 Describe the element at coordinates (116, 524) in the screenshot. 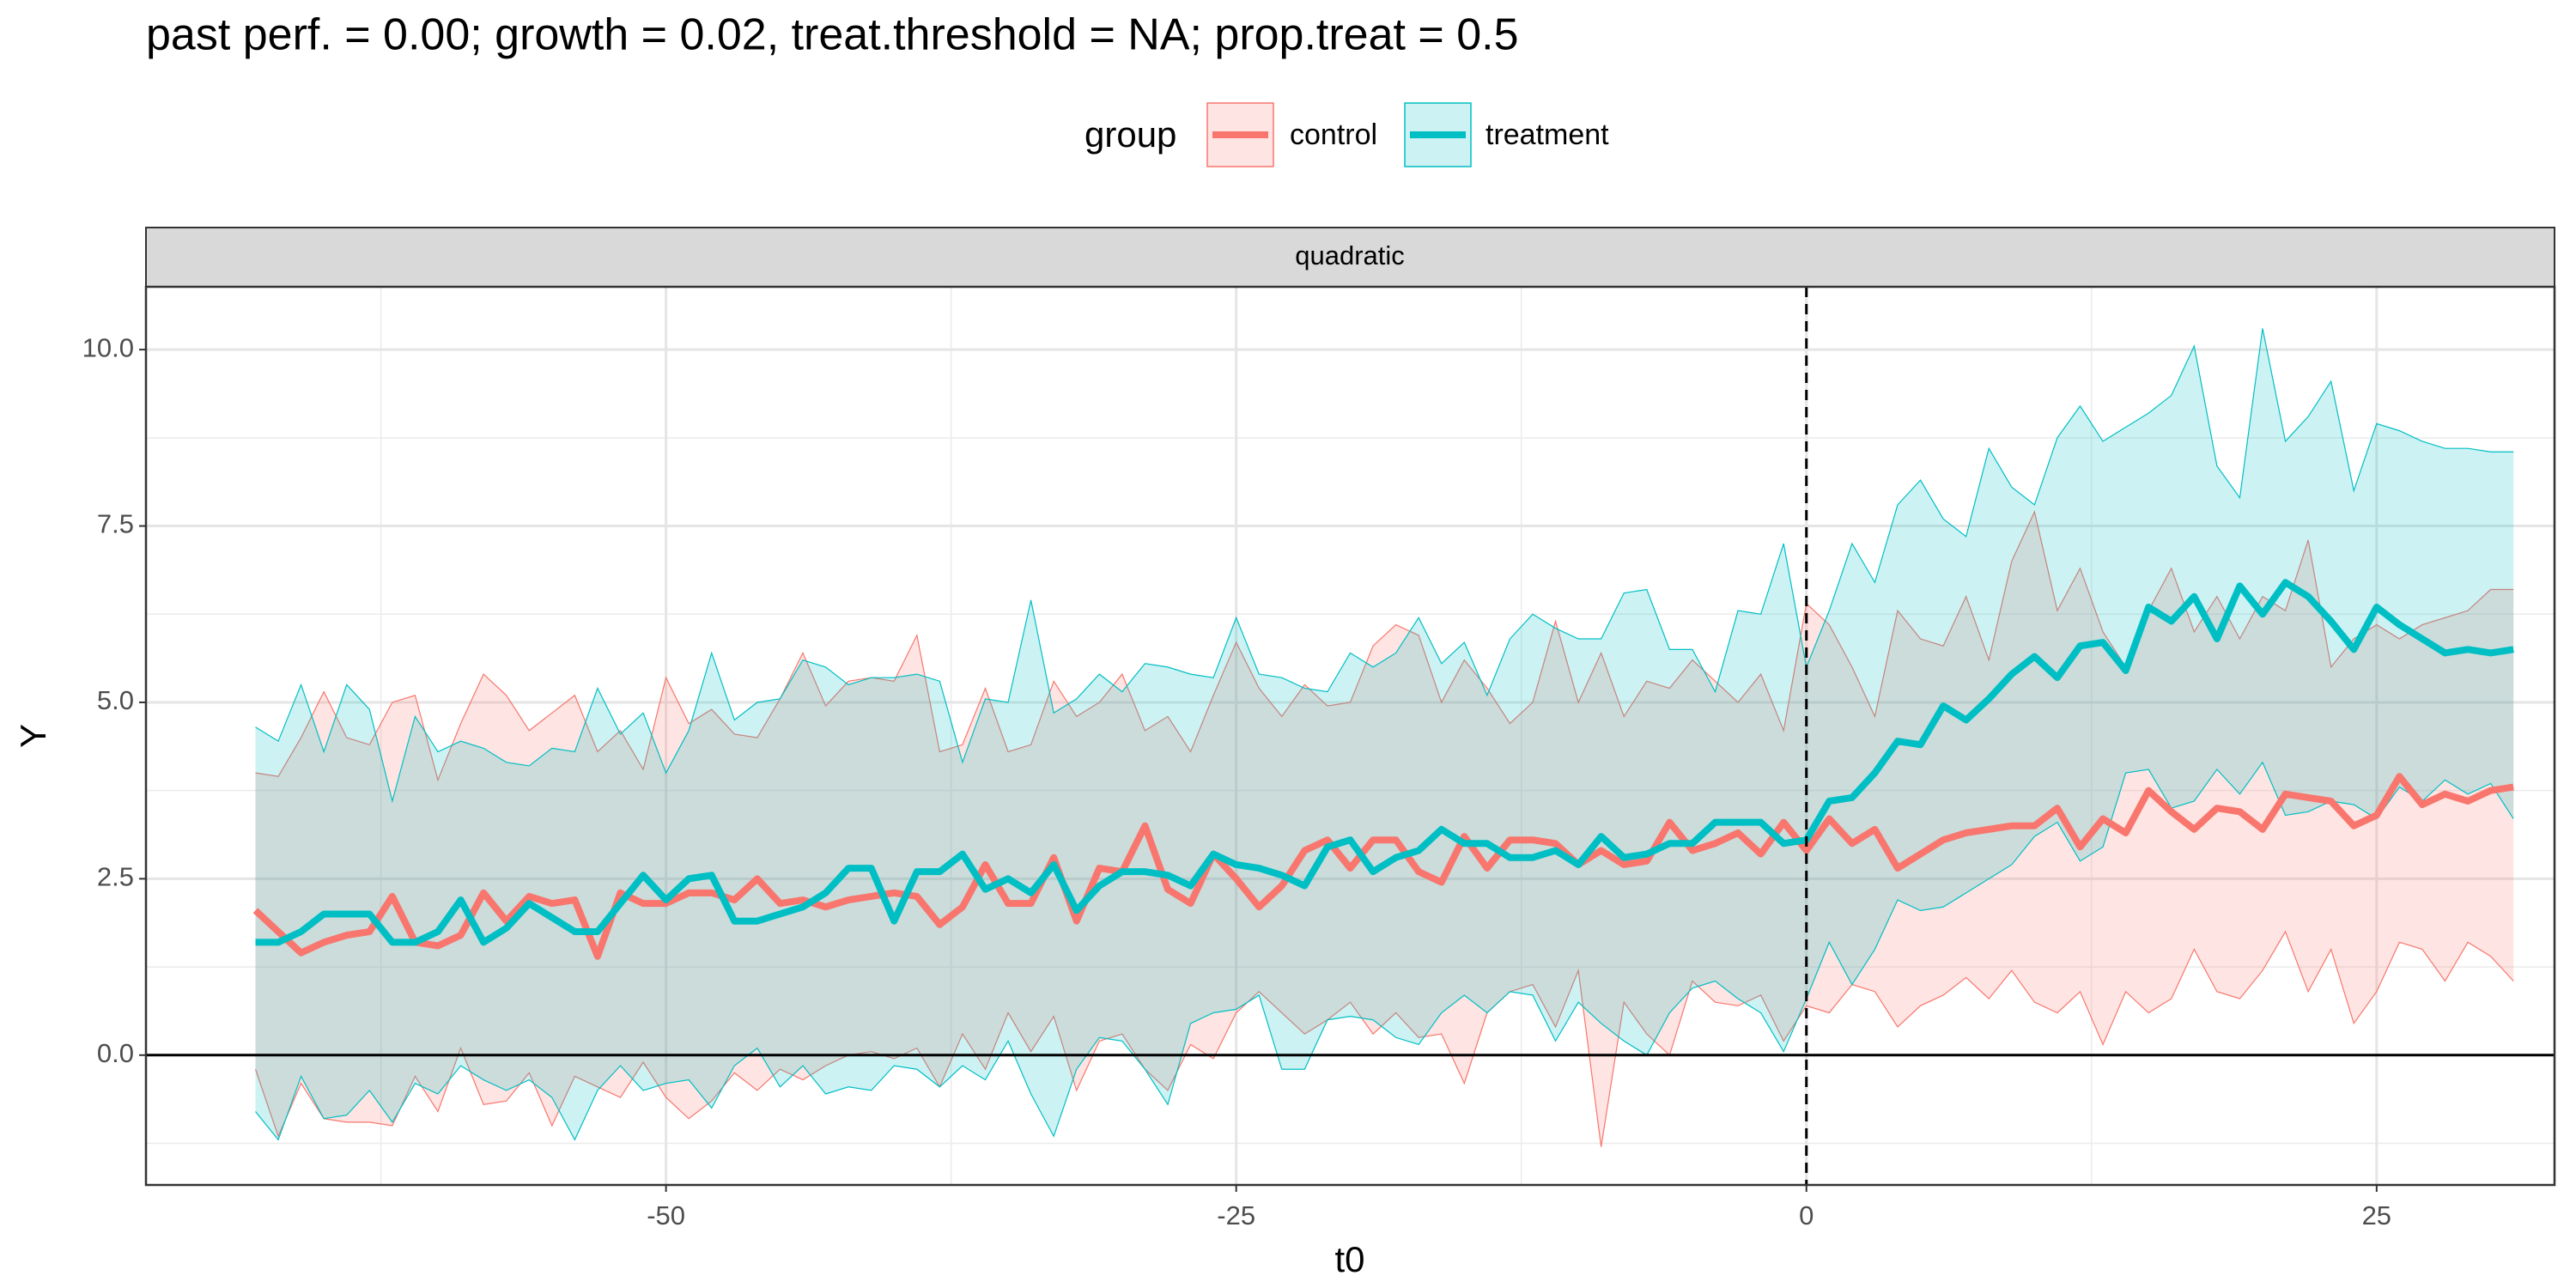

I see `y-tick-label: 7.5` at that location.